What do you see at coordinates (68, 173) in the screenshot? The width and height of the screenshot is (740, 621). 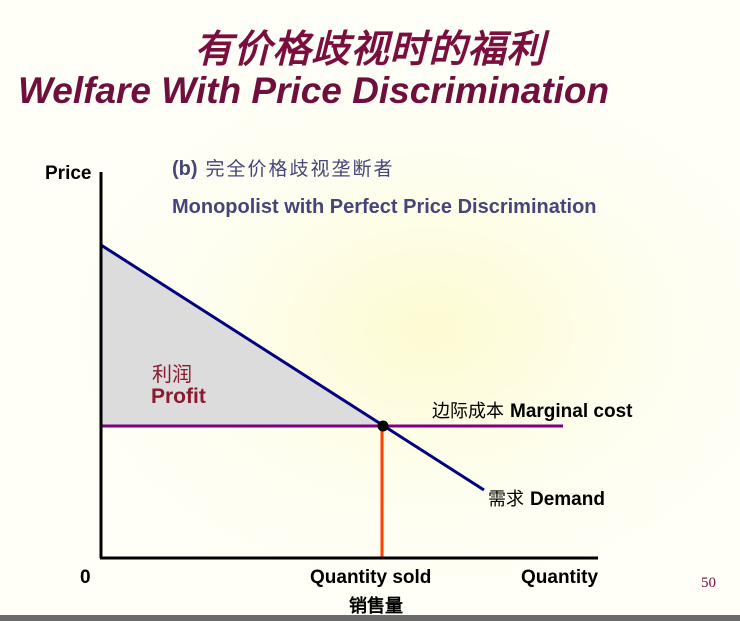 I see `y-axis-label: Price` at bounding box center [68, 173].